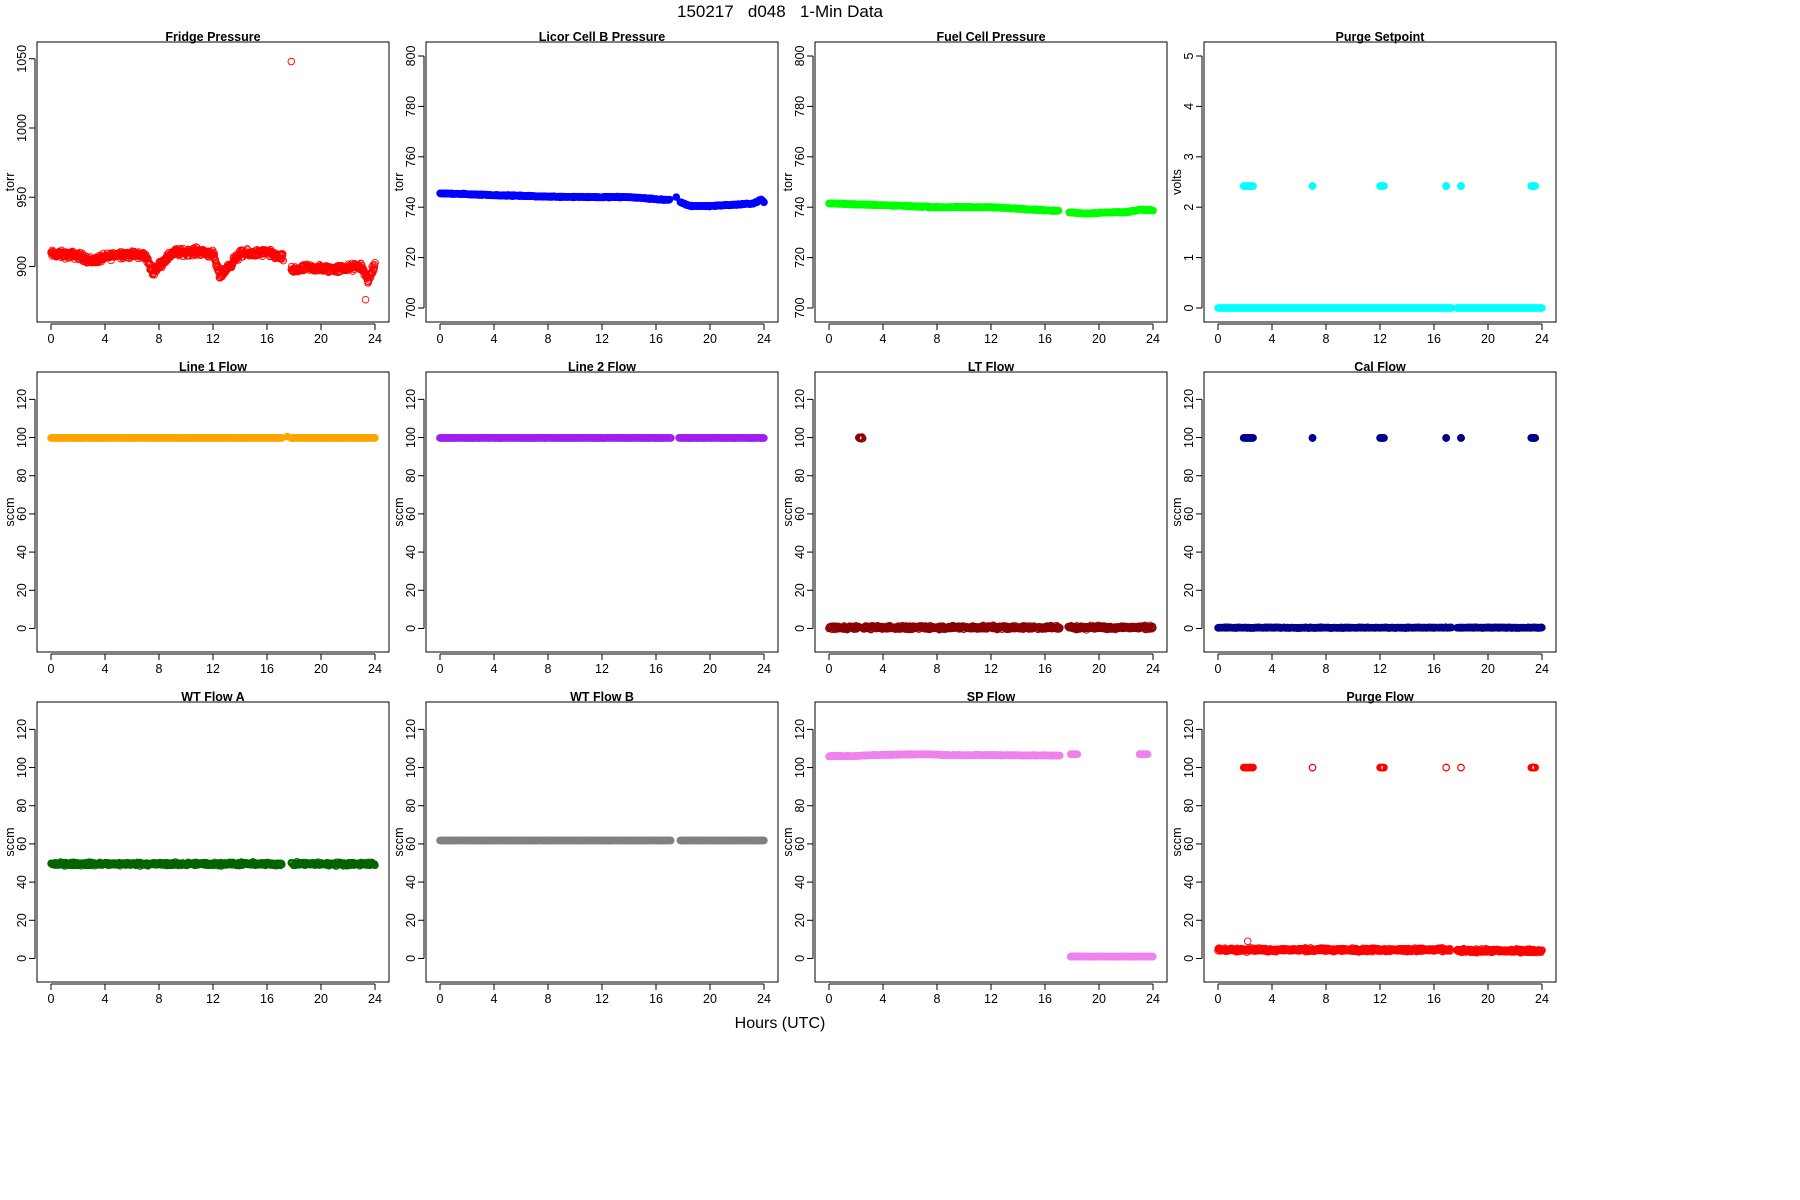 This screenshot has width=1800, height=1200. I want to click on y-tick-label: 120, so click(800, 399).